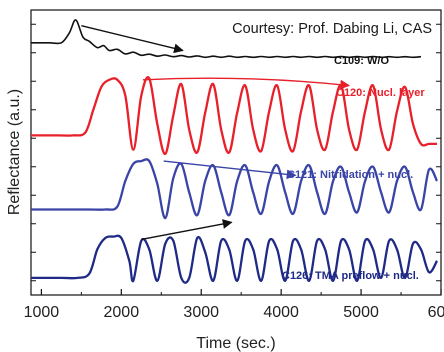  I want to click on x-tick-labels: 1000 2000 3000 4000 5000 600, so click(234, 312).